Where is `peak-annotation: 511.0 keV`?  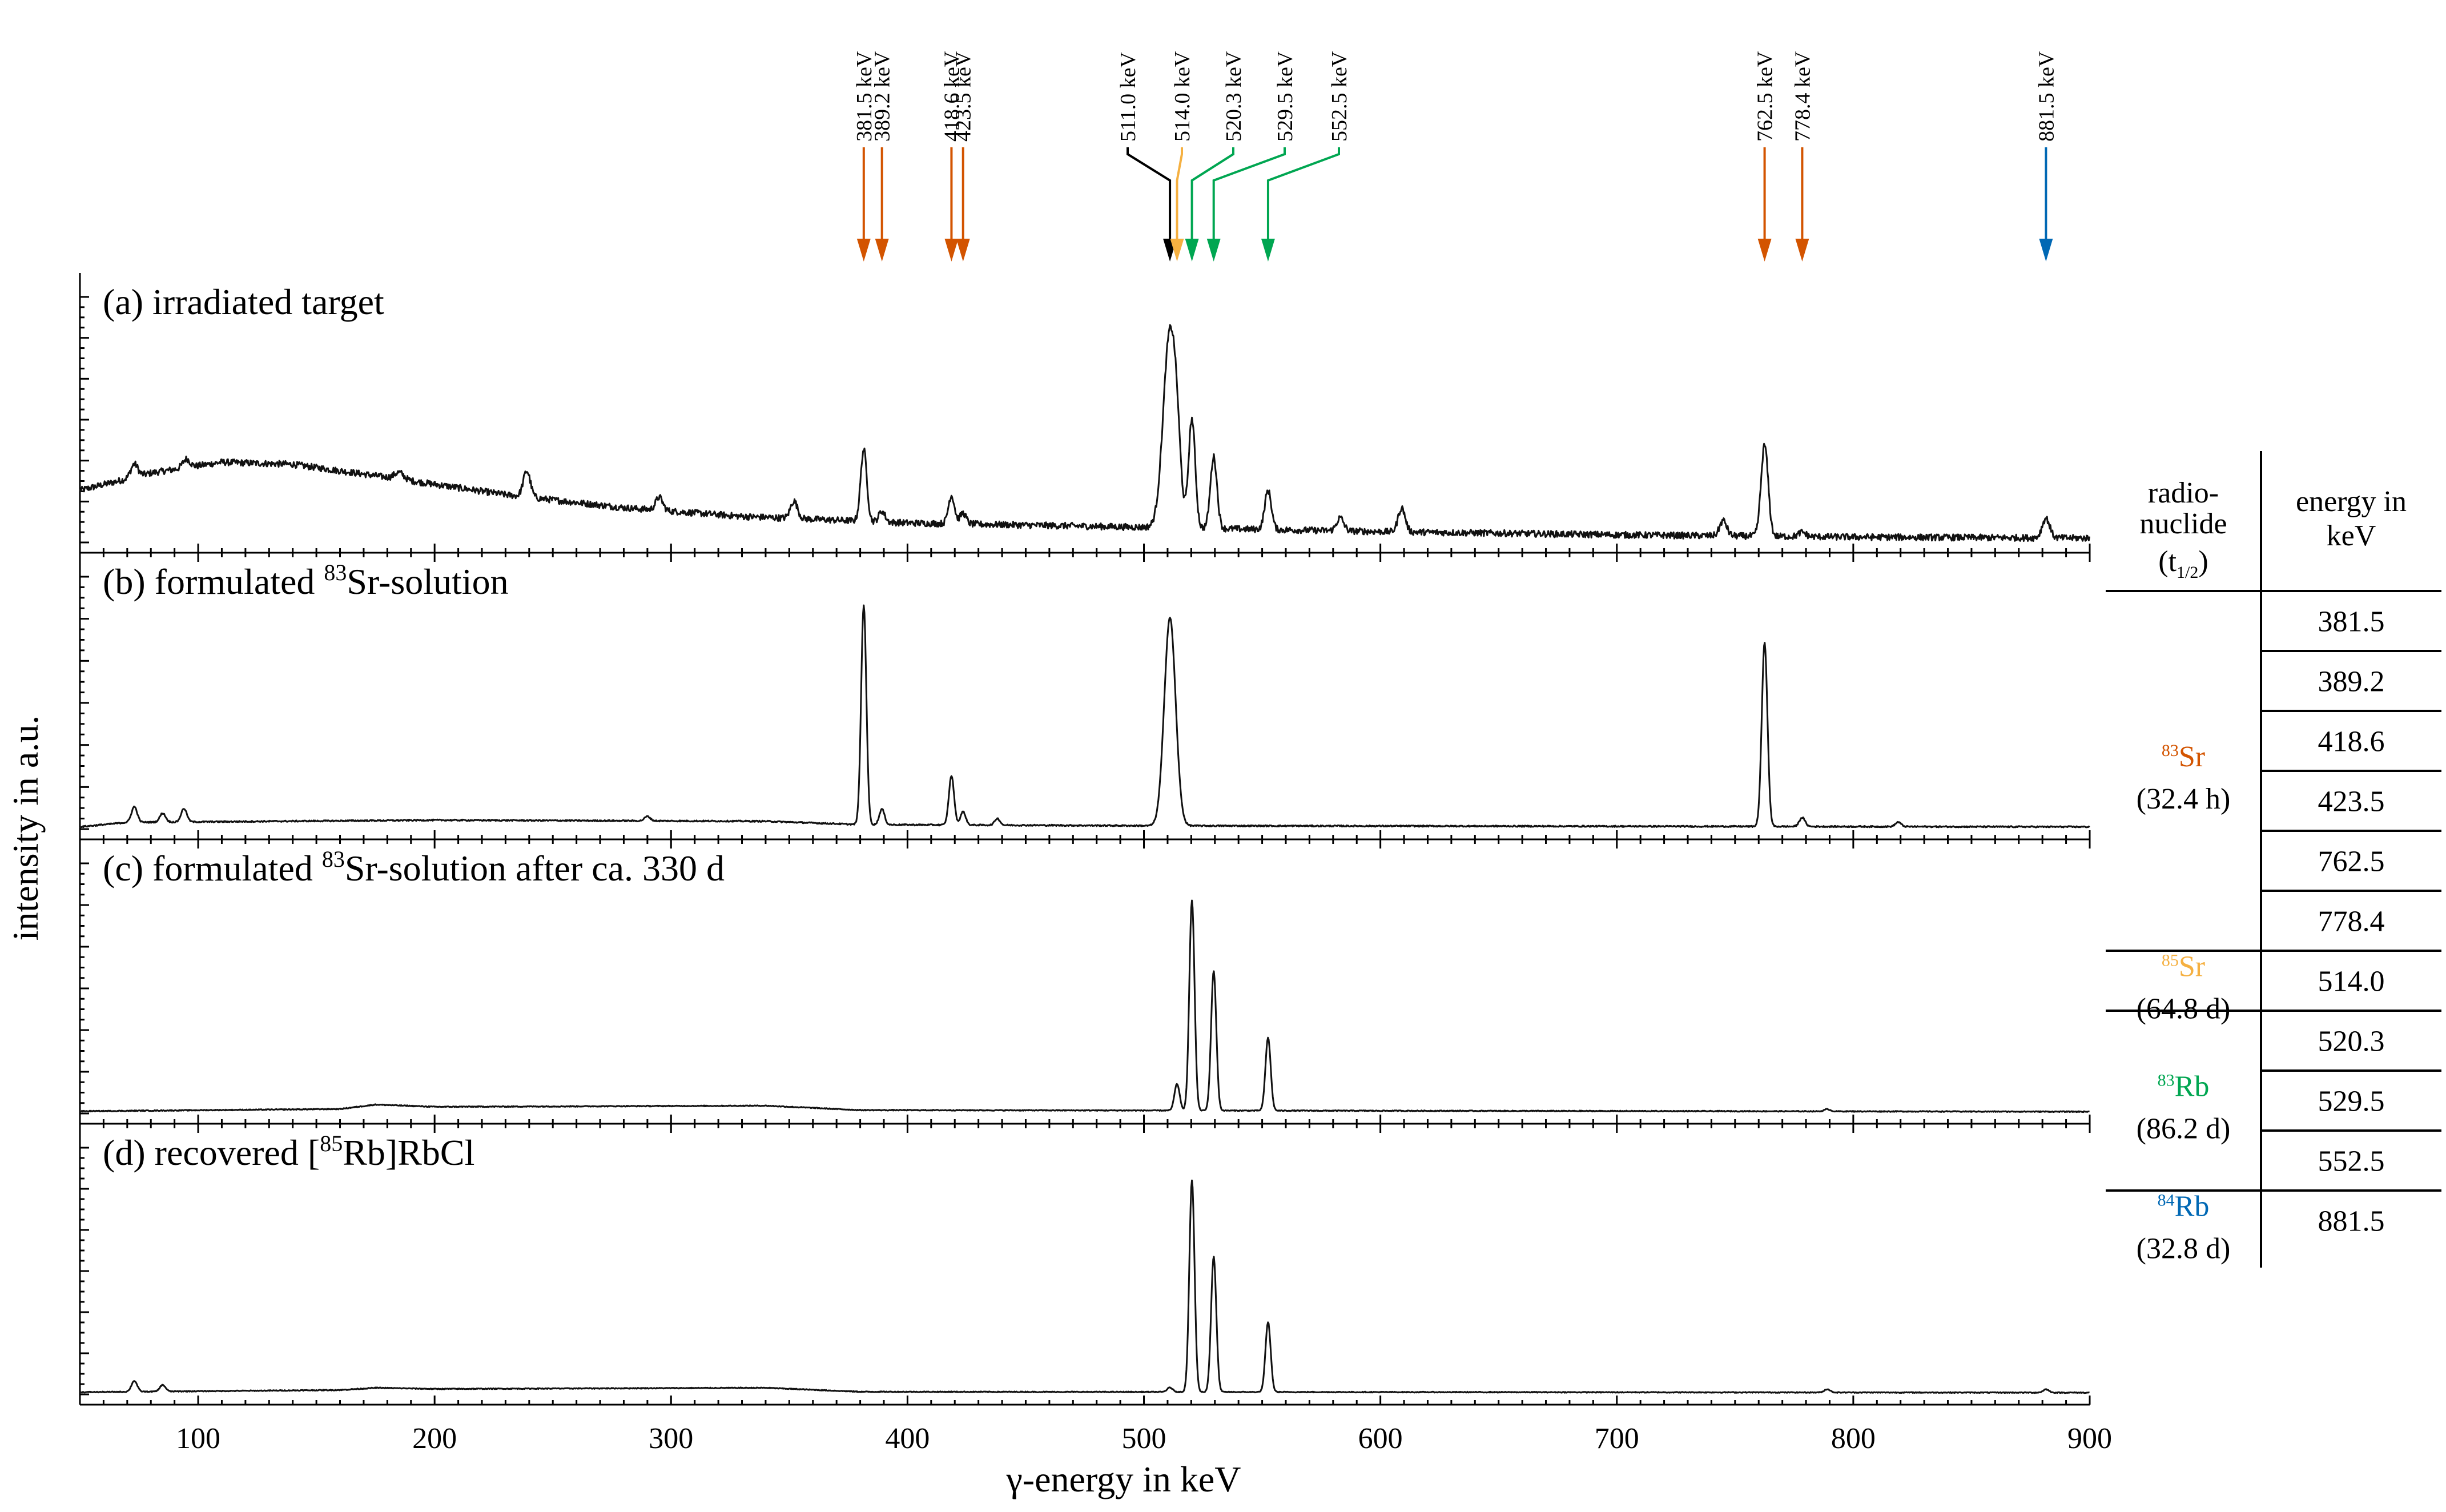
peak-annotation: 511.0 keV is located at coordinates (1146, 157).